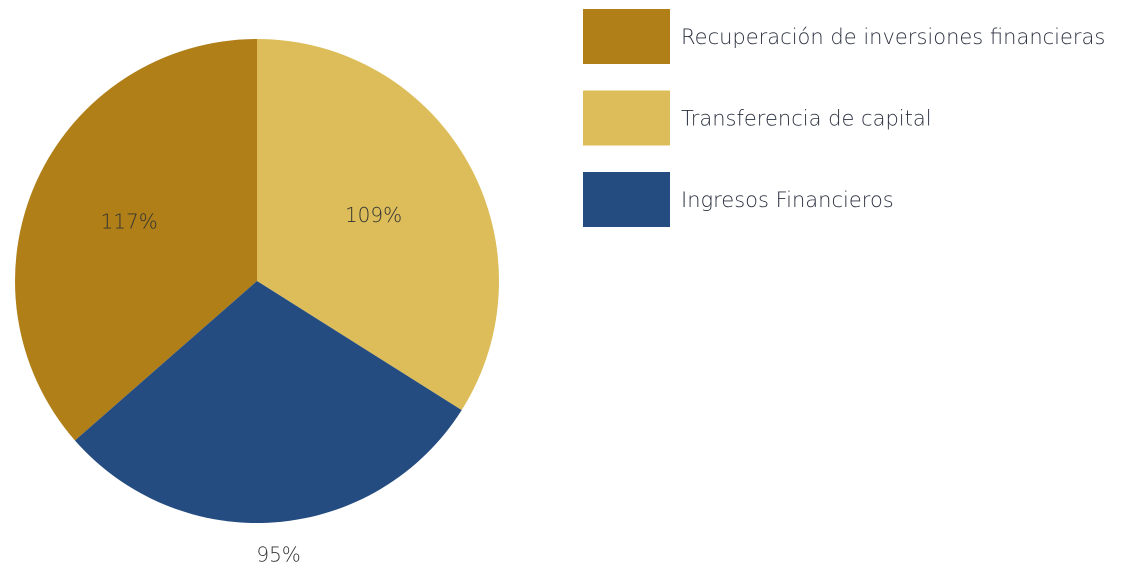  I want to click on slice-label: 109%, so click(373, 215).